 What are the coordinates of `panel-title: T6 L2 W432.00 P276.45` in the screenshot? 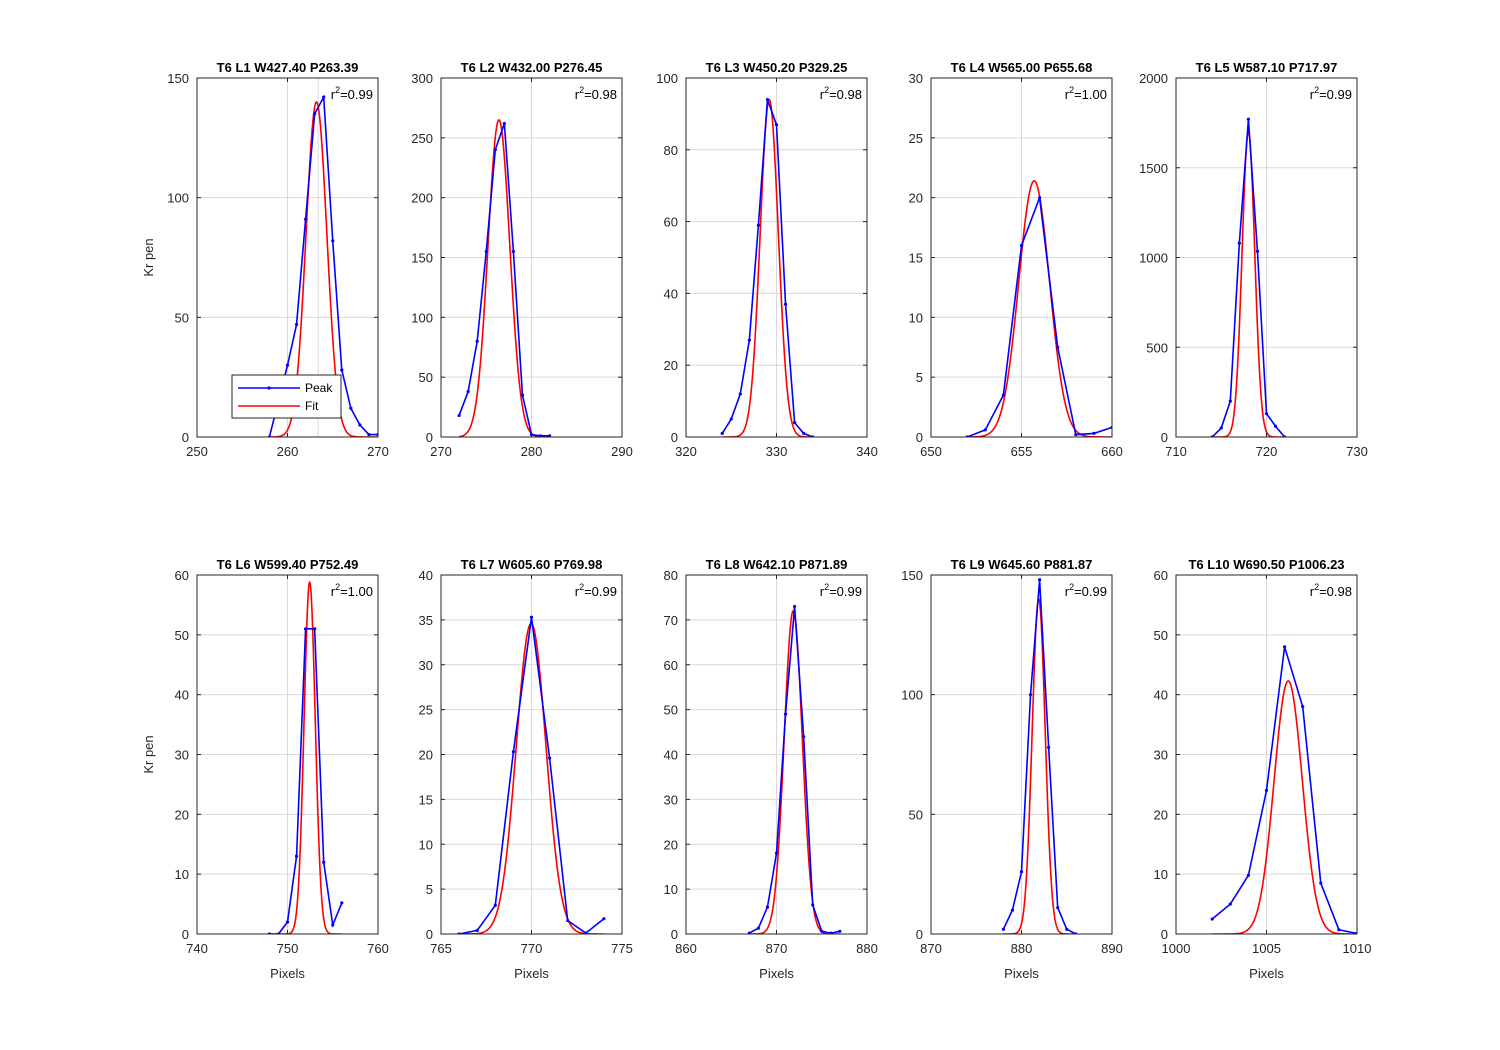 It's located at (532, 67).